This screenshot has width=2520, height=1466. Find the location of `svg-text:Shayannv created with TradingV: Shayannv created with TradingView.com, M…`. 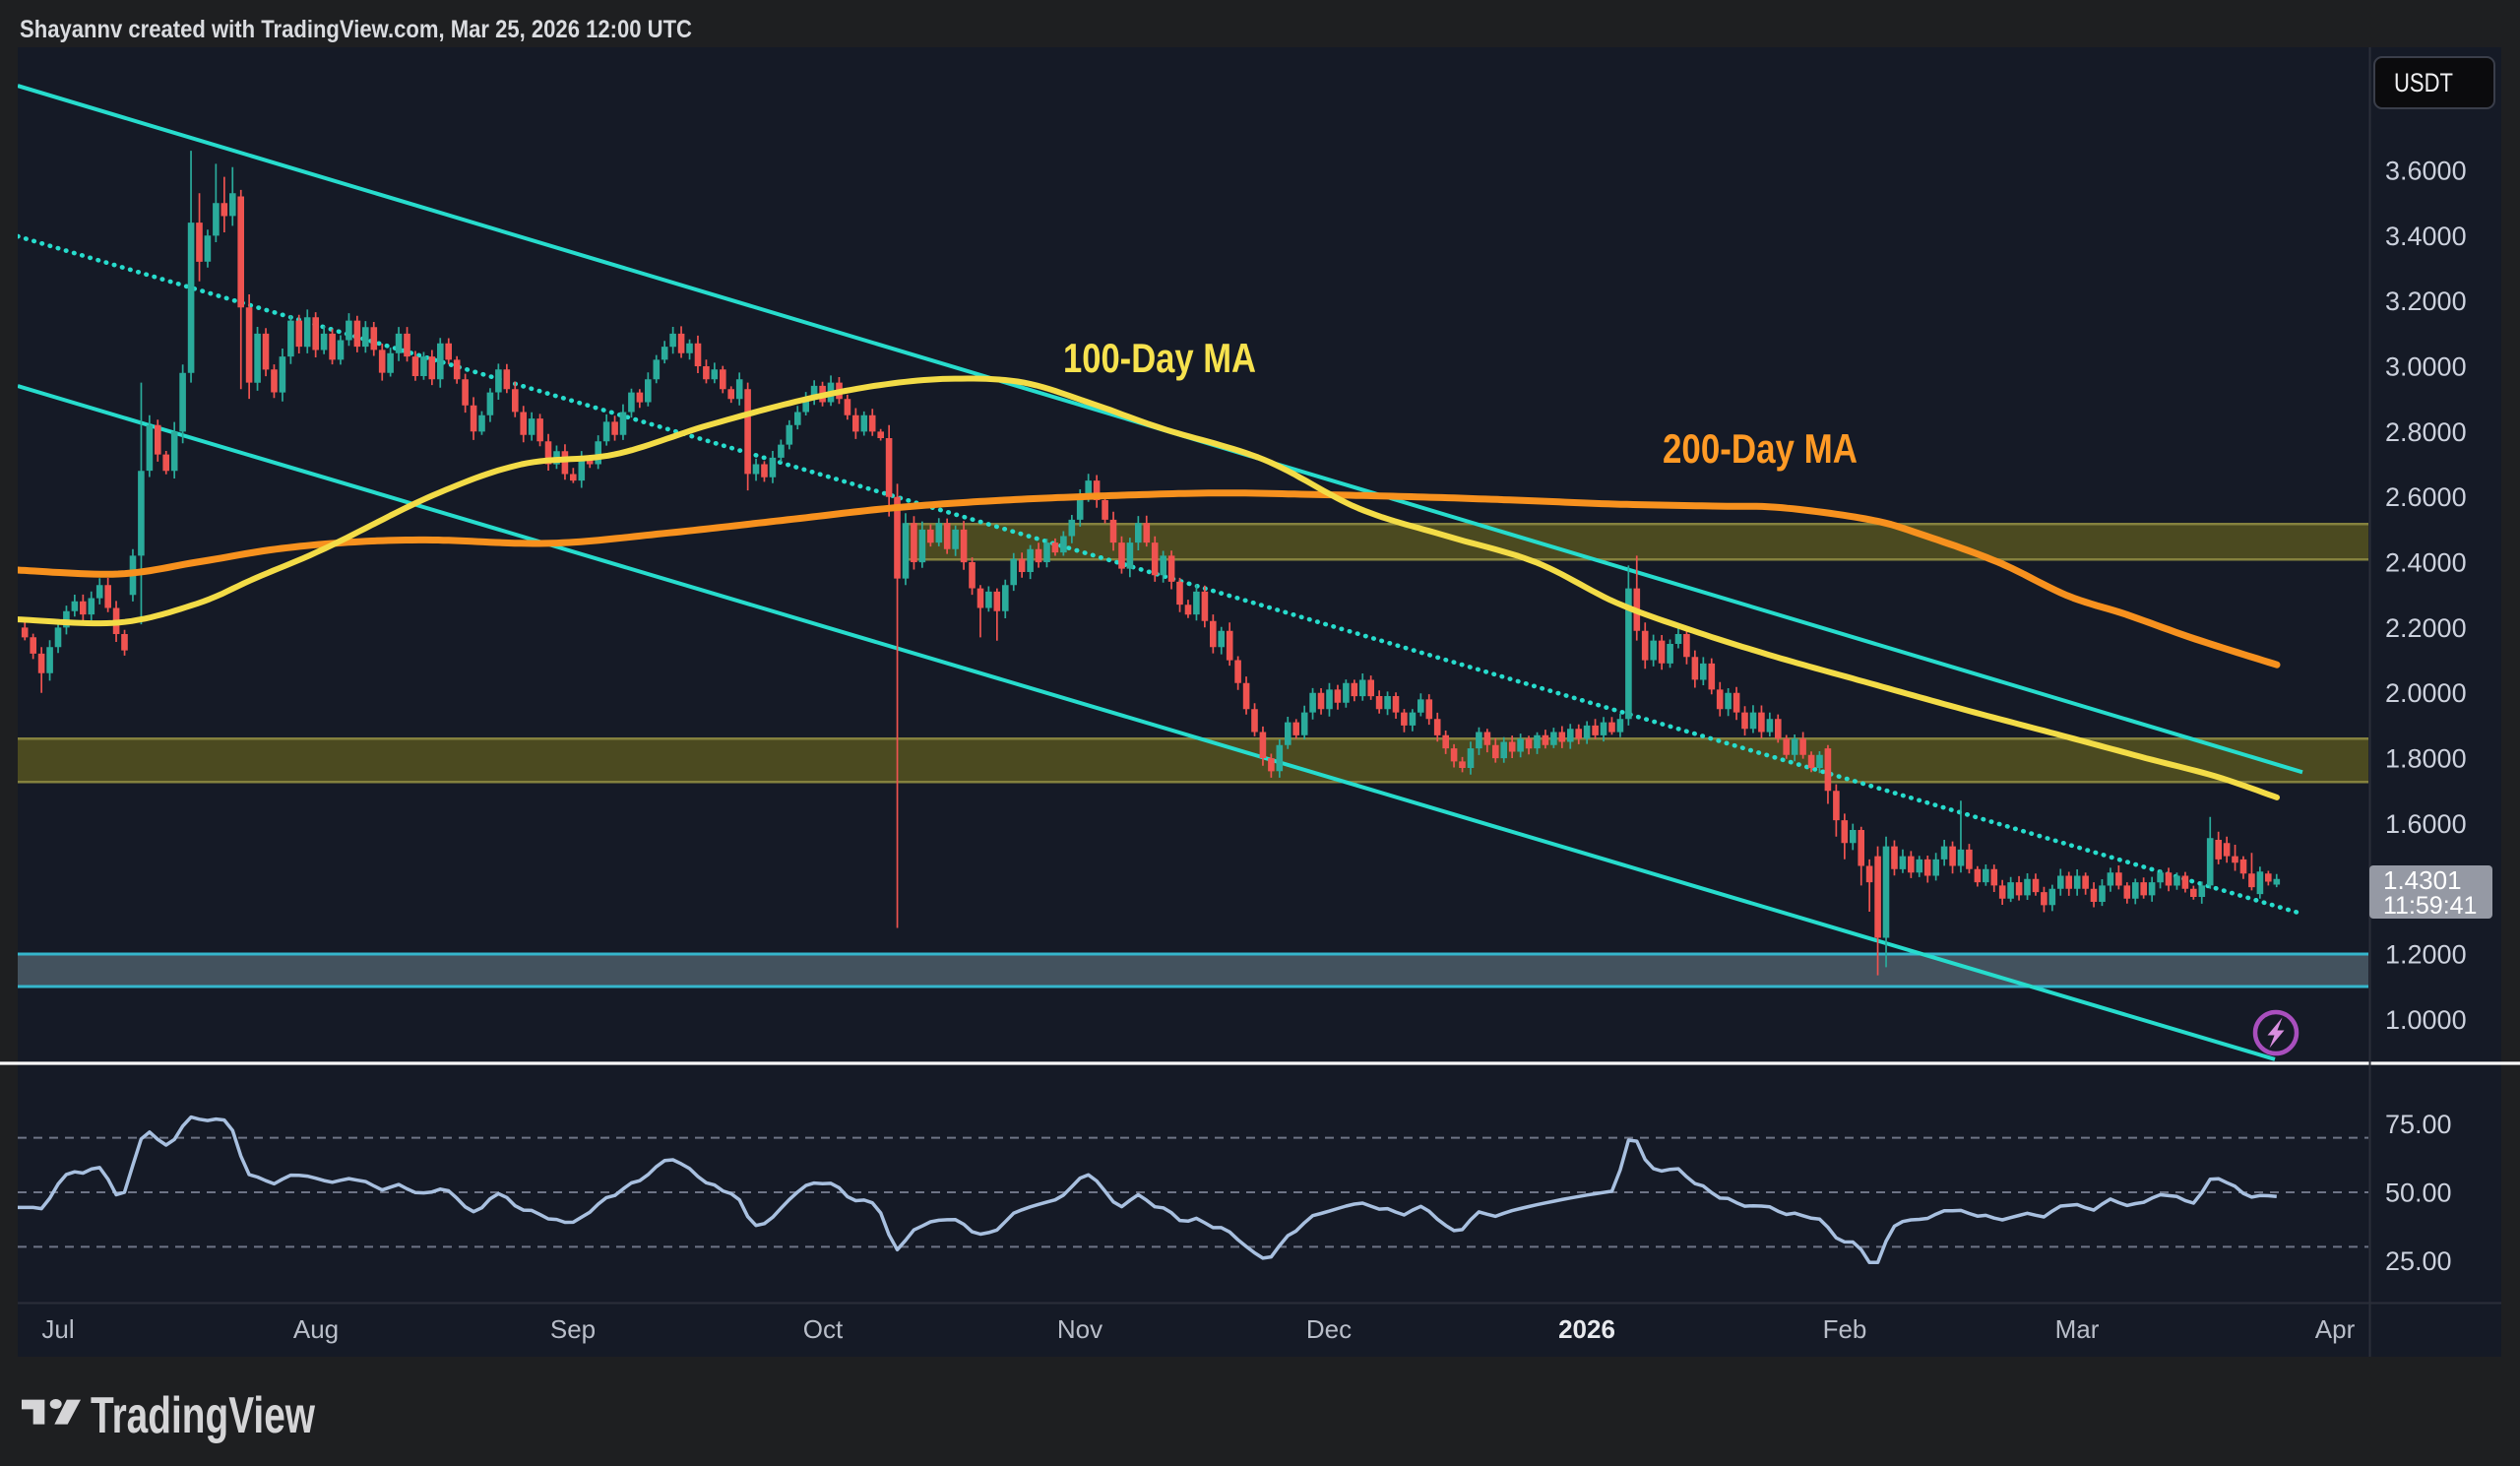

svg-text:Shayannv created with TradingV: Shayannv created with TradingView.com, M… is located at coordinates (356, 30).